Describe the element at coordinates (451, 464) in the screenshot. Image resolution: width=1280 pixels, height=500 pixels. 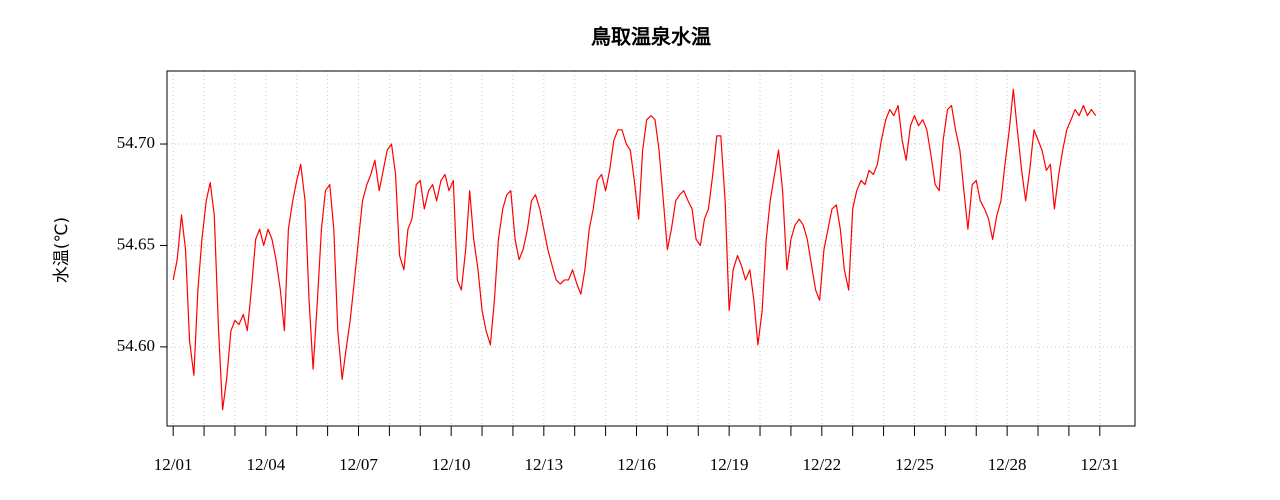
I see `x-tick-label: 12/10` at that location.